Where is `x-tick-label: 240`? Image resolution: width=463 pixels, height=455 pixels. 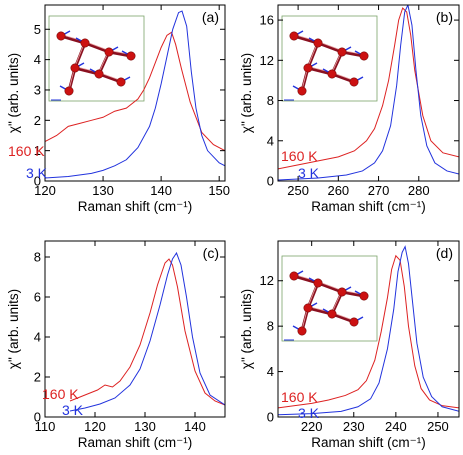
x-tick-label: 240 is located at coordinates (396, 426).